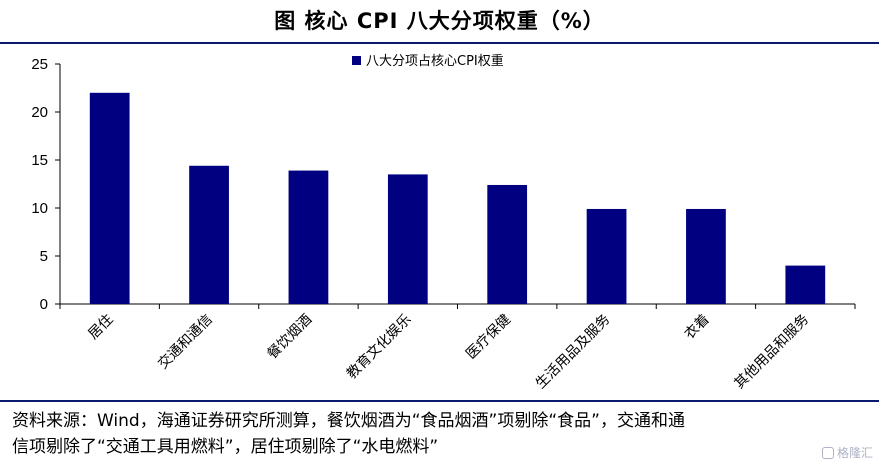 The image size is (879, 465). I want to click on x-tick-label: 衣着, so click(697, 327).